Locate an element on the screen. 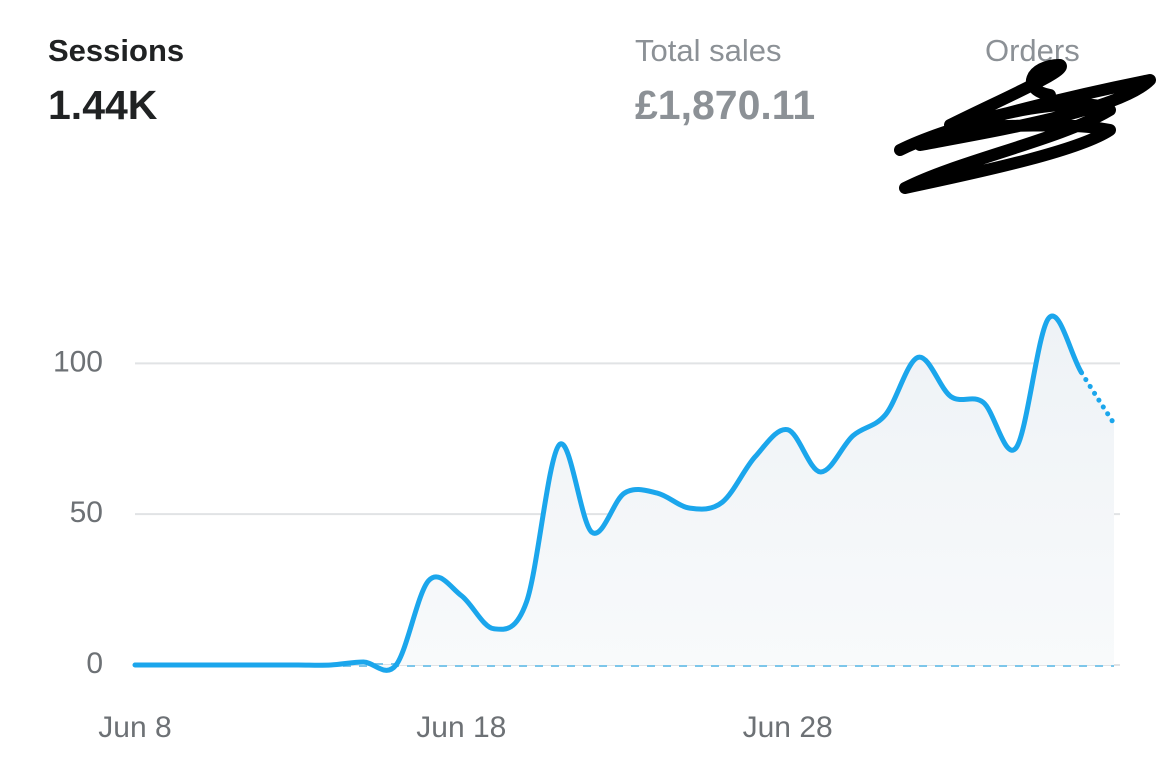 This screenshot has height=767, width=1170. metric-label: Sessions is located at coordinates (116, 50).